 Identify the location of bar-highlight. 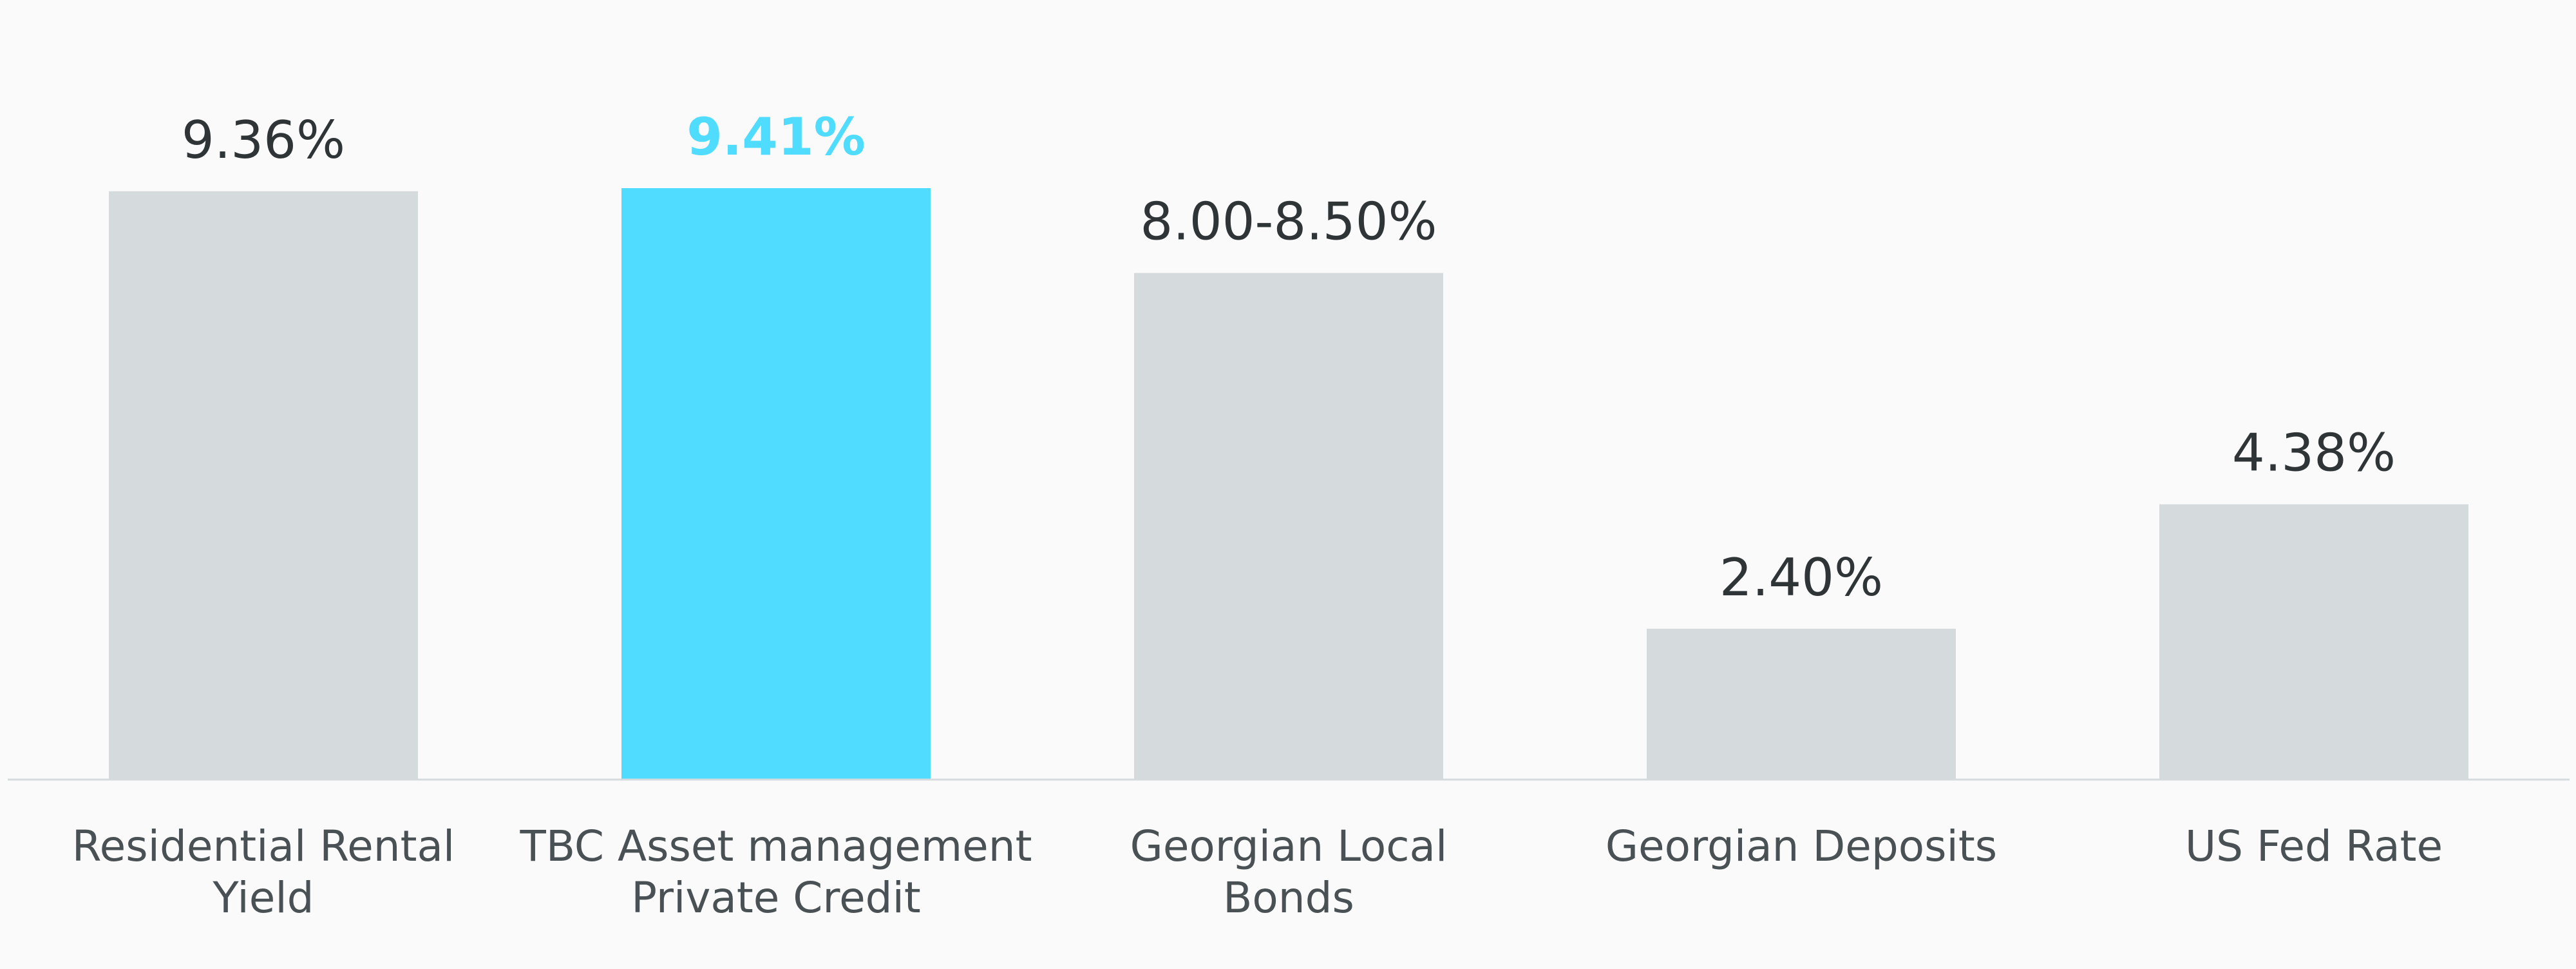
(776, 484).